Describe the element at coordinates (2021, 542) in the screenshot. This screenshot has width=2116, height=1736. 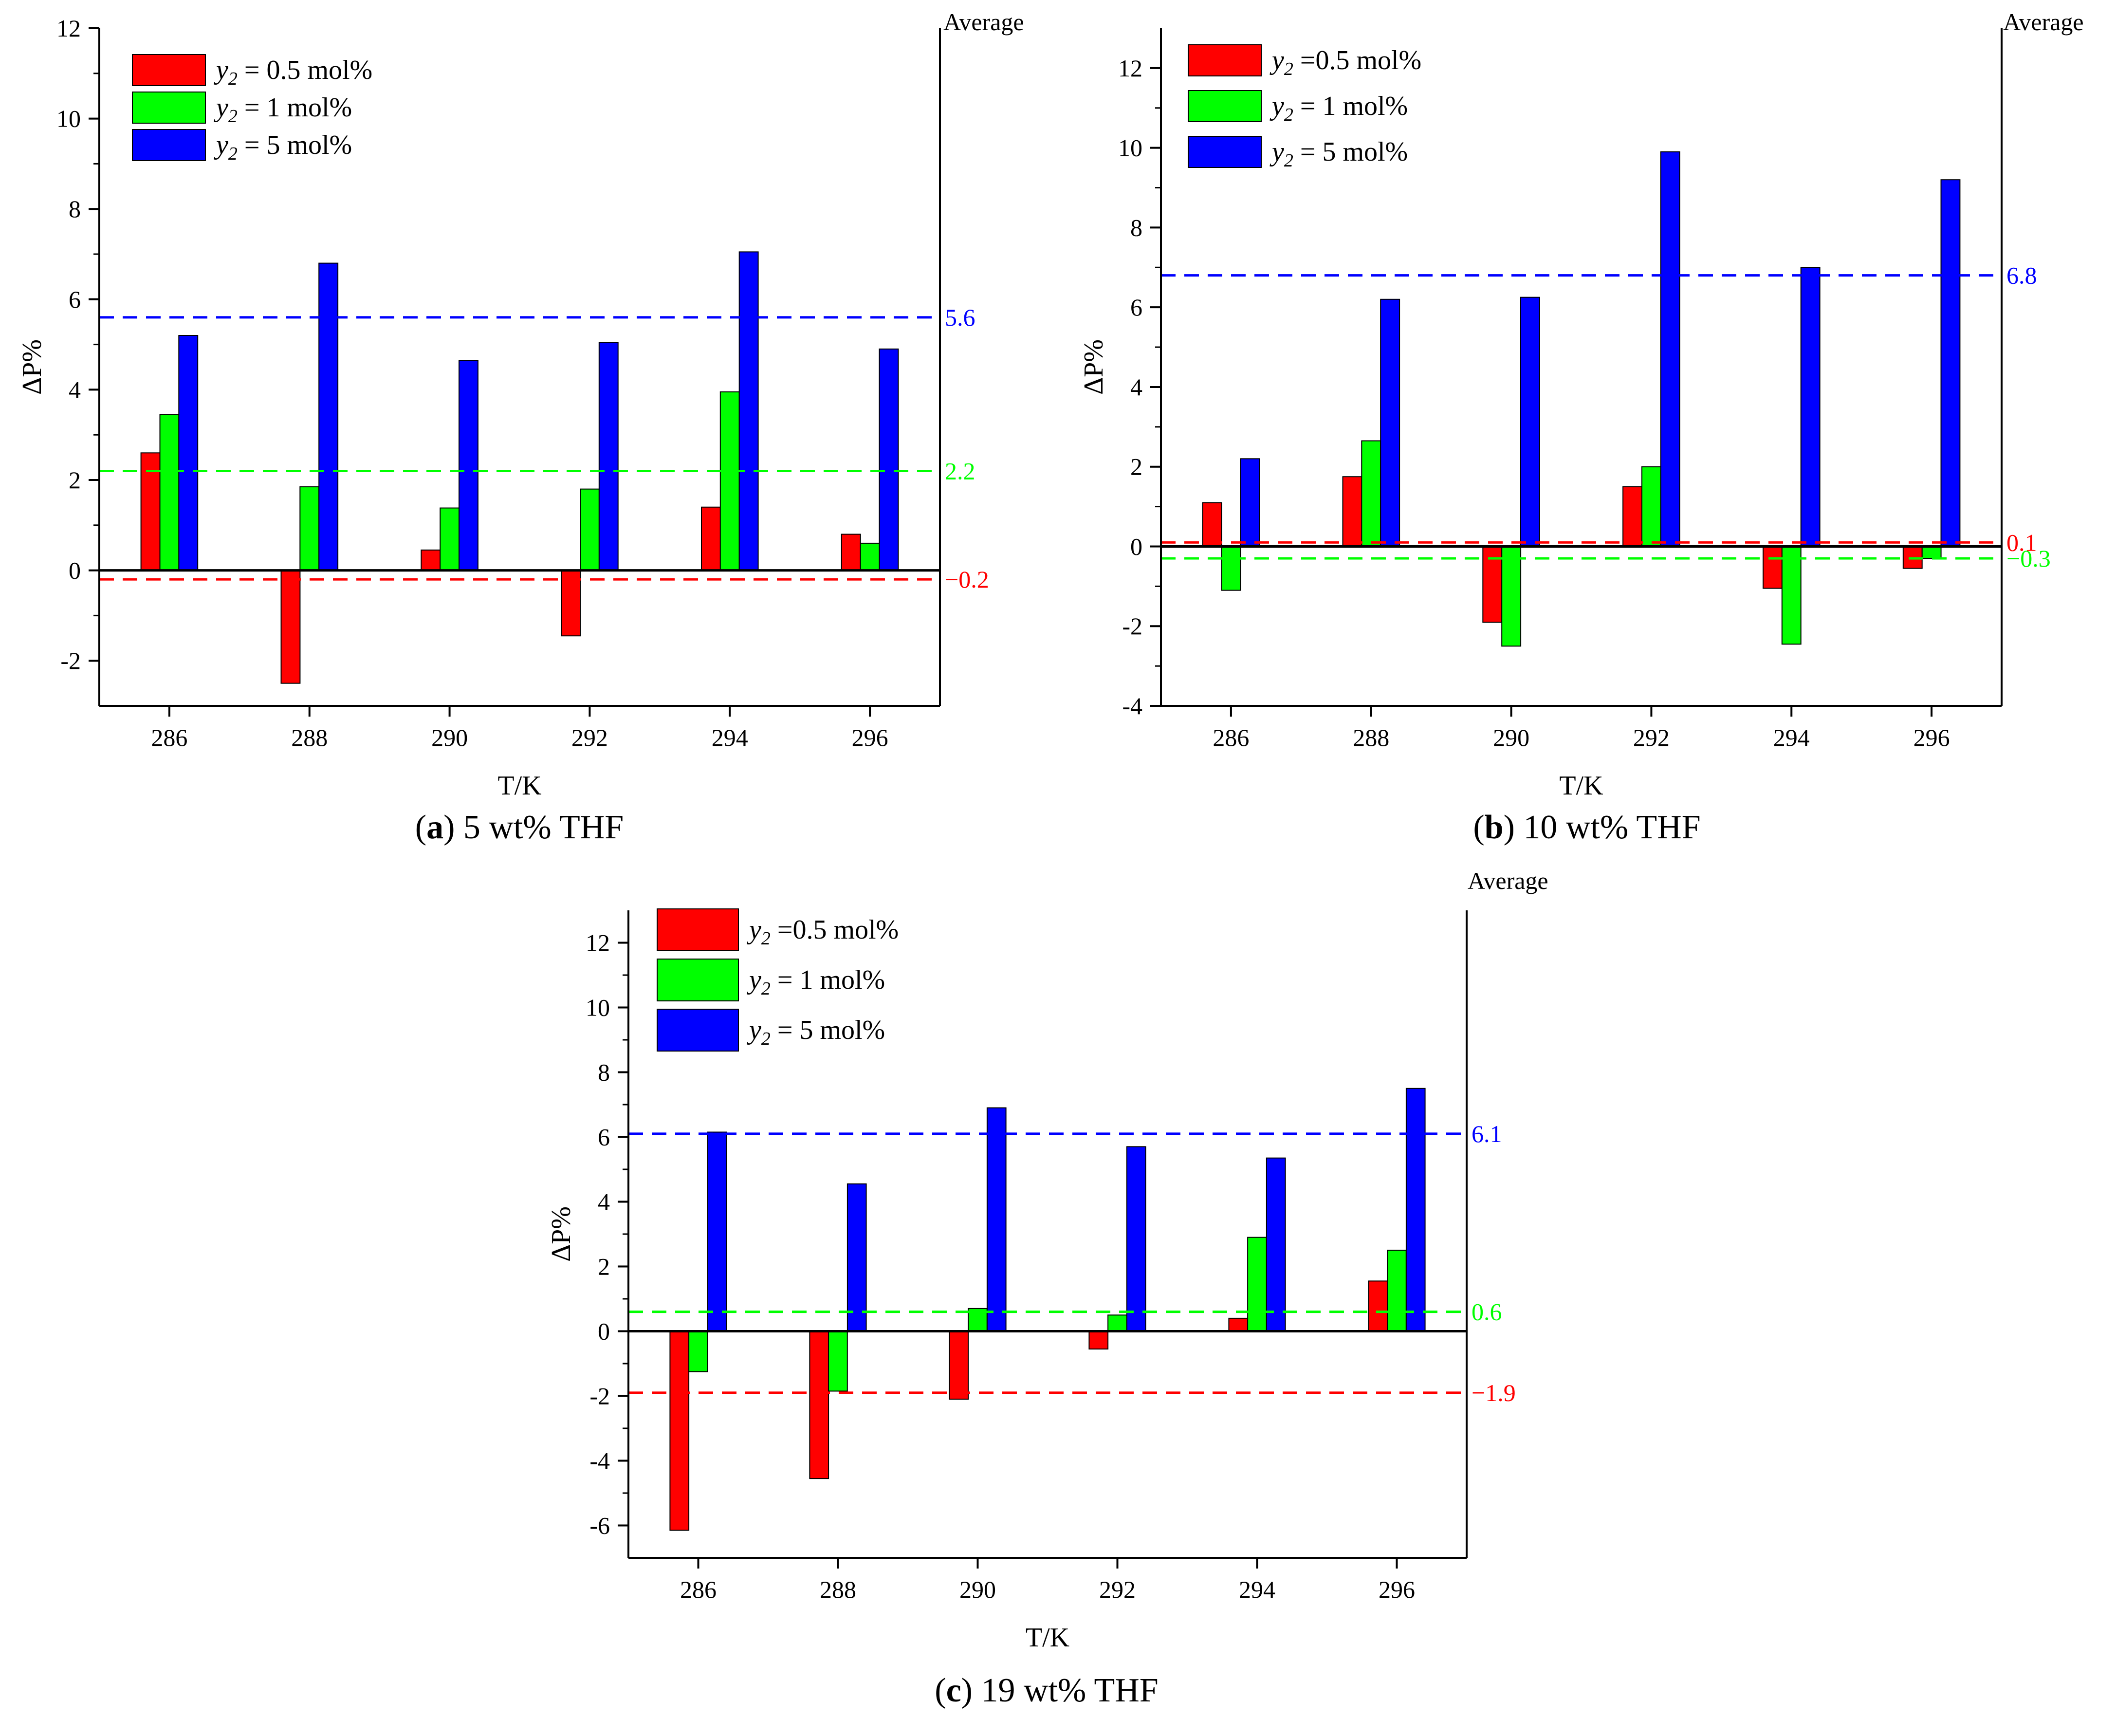
I see `average-label-b-s0: 0.1` at that location.